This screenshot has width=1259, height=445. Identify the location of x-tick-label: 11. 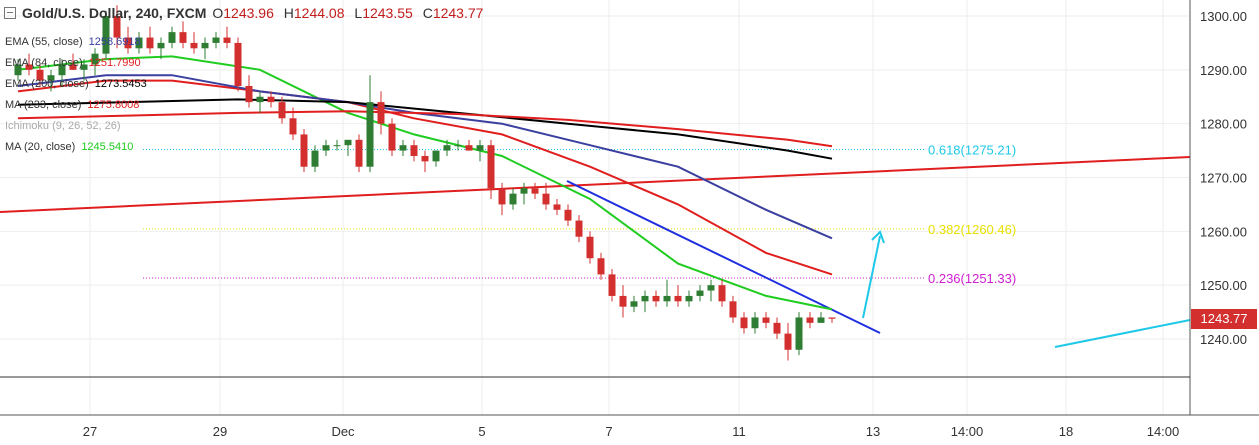
(739, 431).